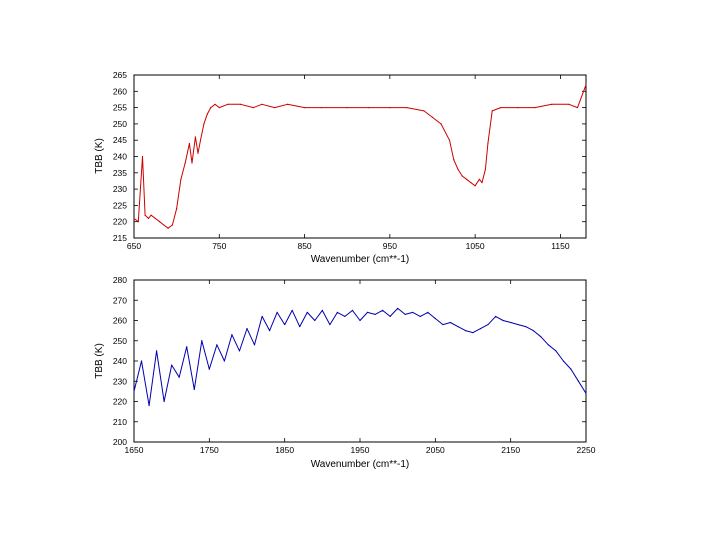 Image resolution: width=720 pixels, height=540 pixels. What do you see at coordinates (390, 246) in the screenshot?
I see `upper-x-tick-label: 950` at bounding box center [390, 246].